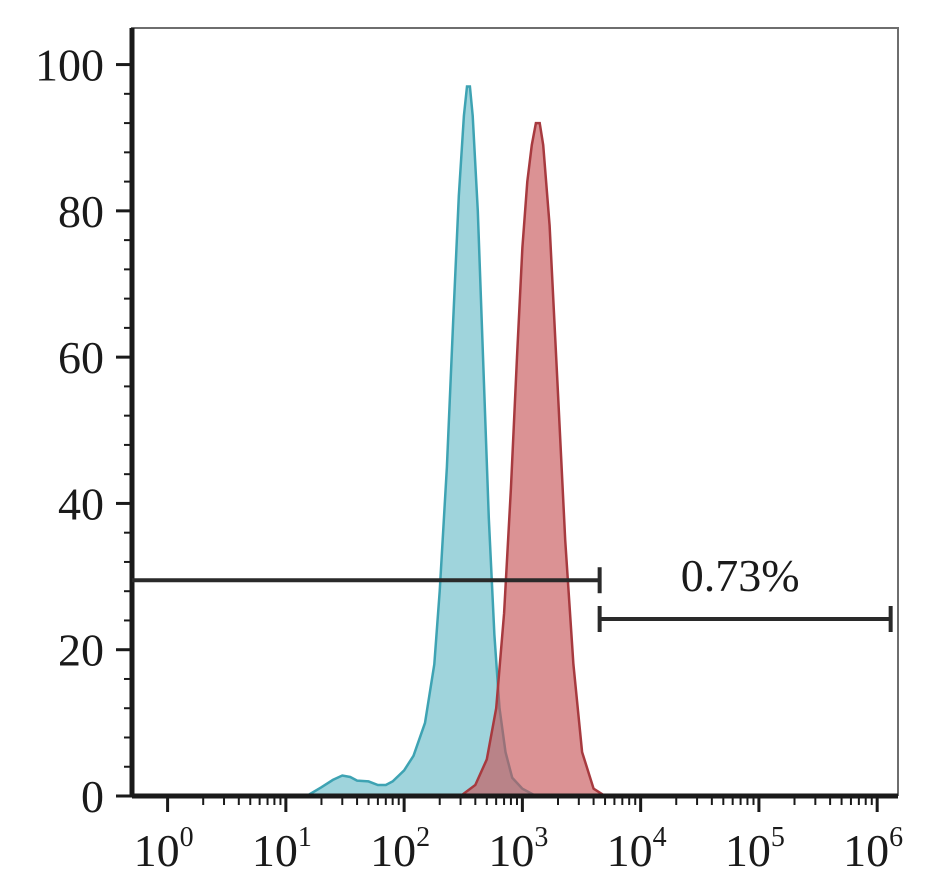 This screenshot has width=936, height=872. Describe the element at coordinates (164, 847) in the screenshot. I see `x-tick-label: 10⁰` at that location.